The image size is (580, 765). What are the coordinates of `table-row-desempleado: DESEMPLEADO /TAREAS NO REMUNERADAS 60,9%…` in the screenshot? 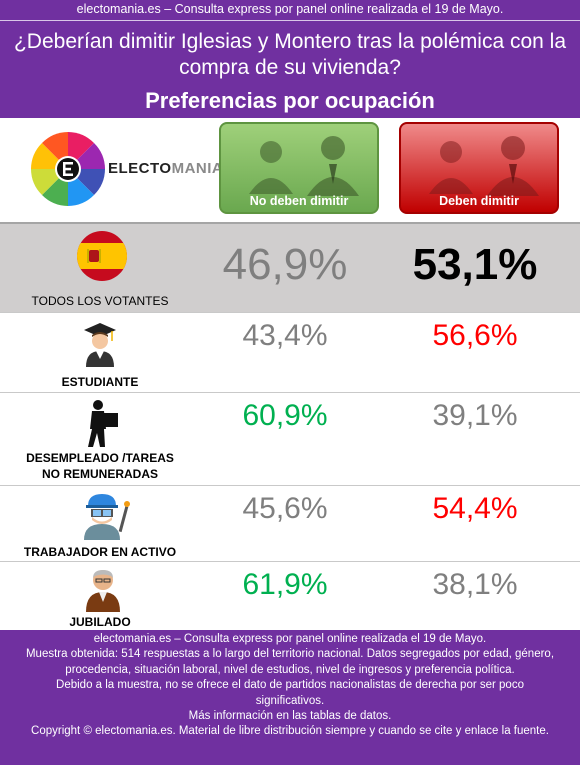 It's located at (290, 438).